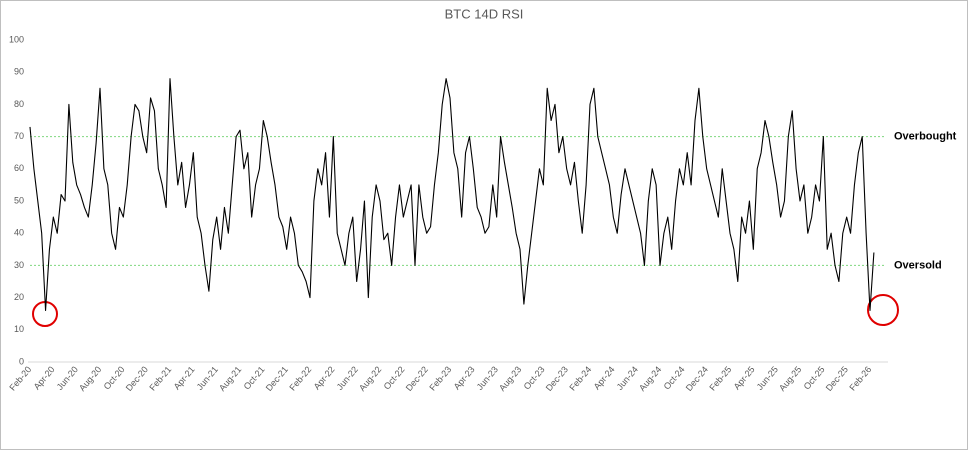 The image size is (969, 451). What do you see at coordinates (21, 361) in the screenshot?
I see `y-tick-label: 0` at bounding box center [21, 361].